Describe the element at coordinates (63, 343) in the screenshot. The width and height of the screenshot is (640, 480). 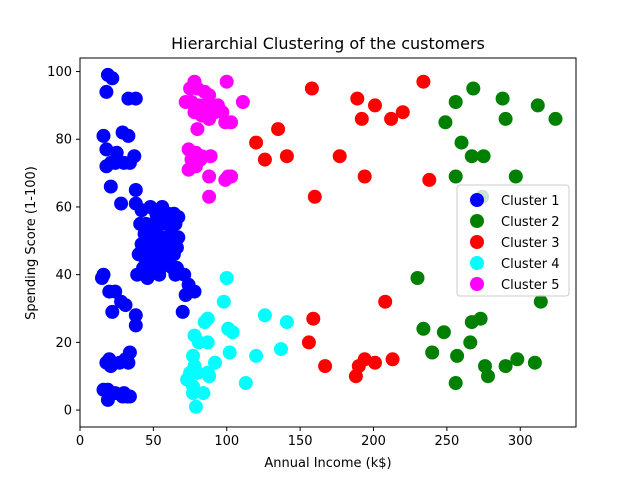
I see `y-tick-label: 20` at that location.